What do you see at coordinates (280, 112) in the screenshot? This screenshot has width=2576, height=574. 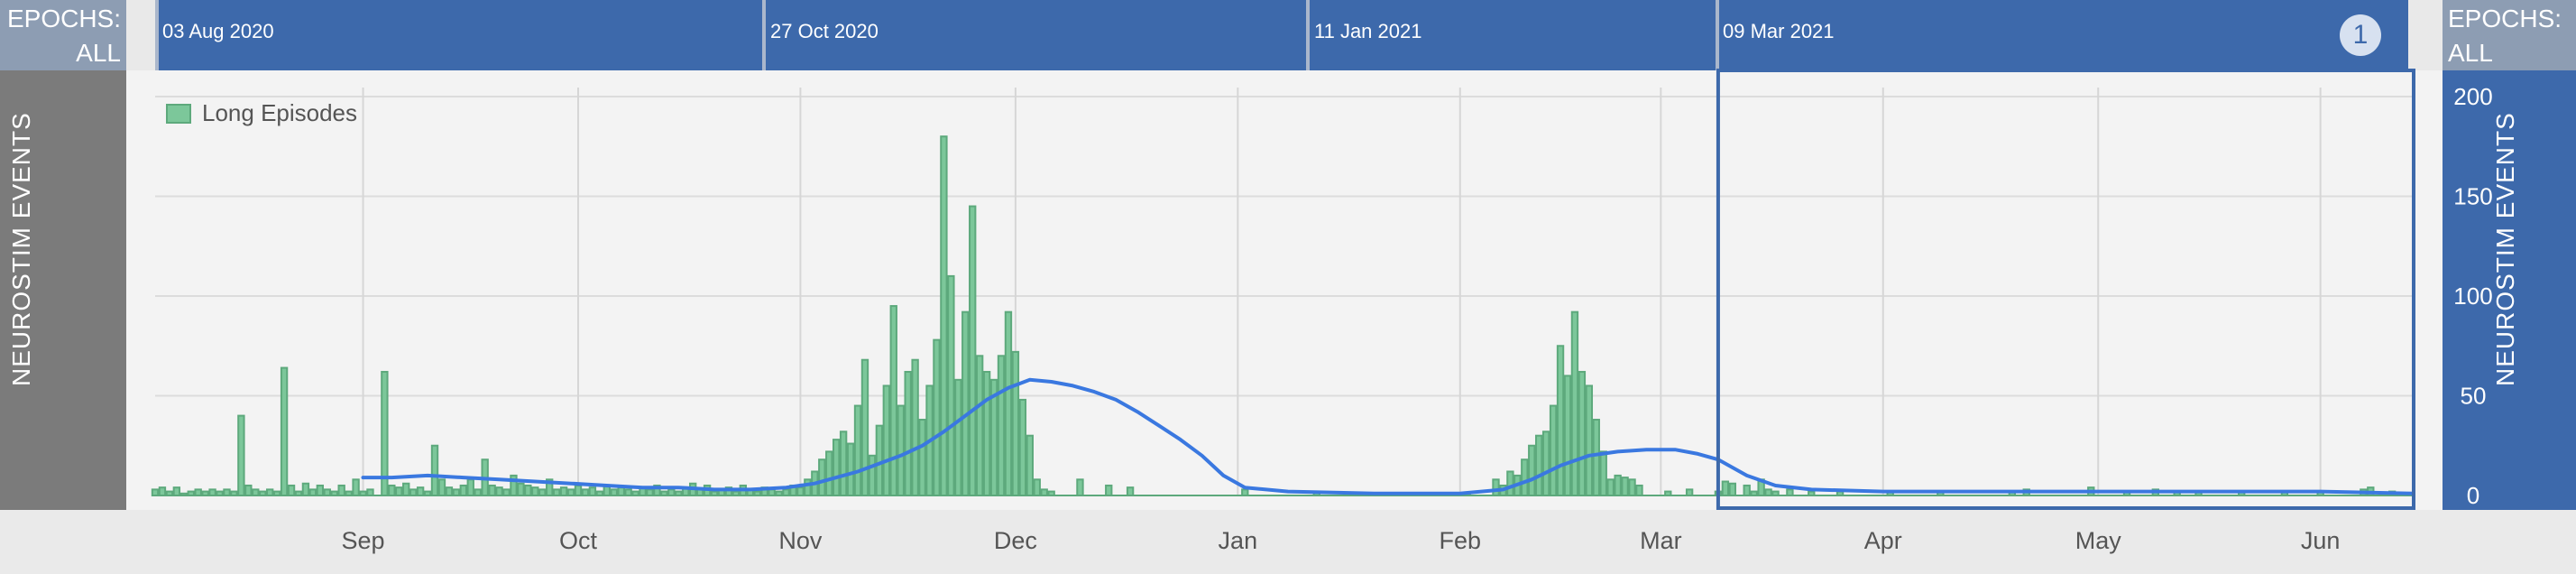 I see `legend-label: Long Episodes` at bounding box center [280, 112].